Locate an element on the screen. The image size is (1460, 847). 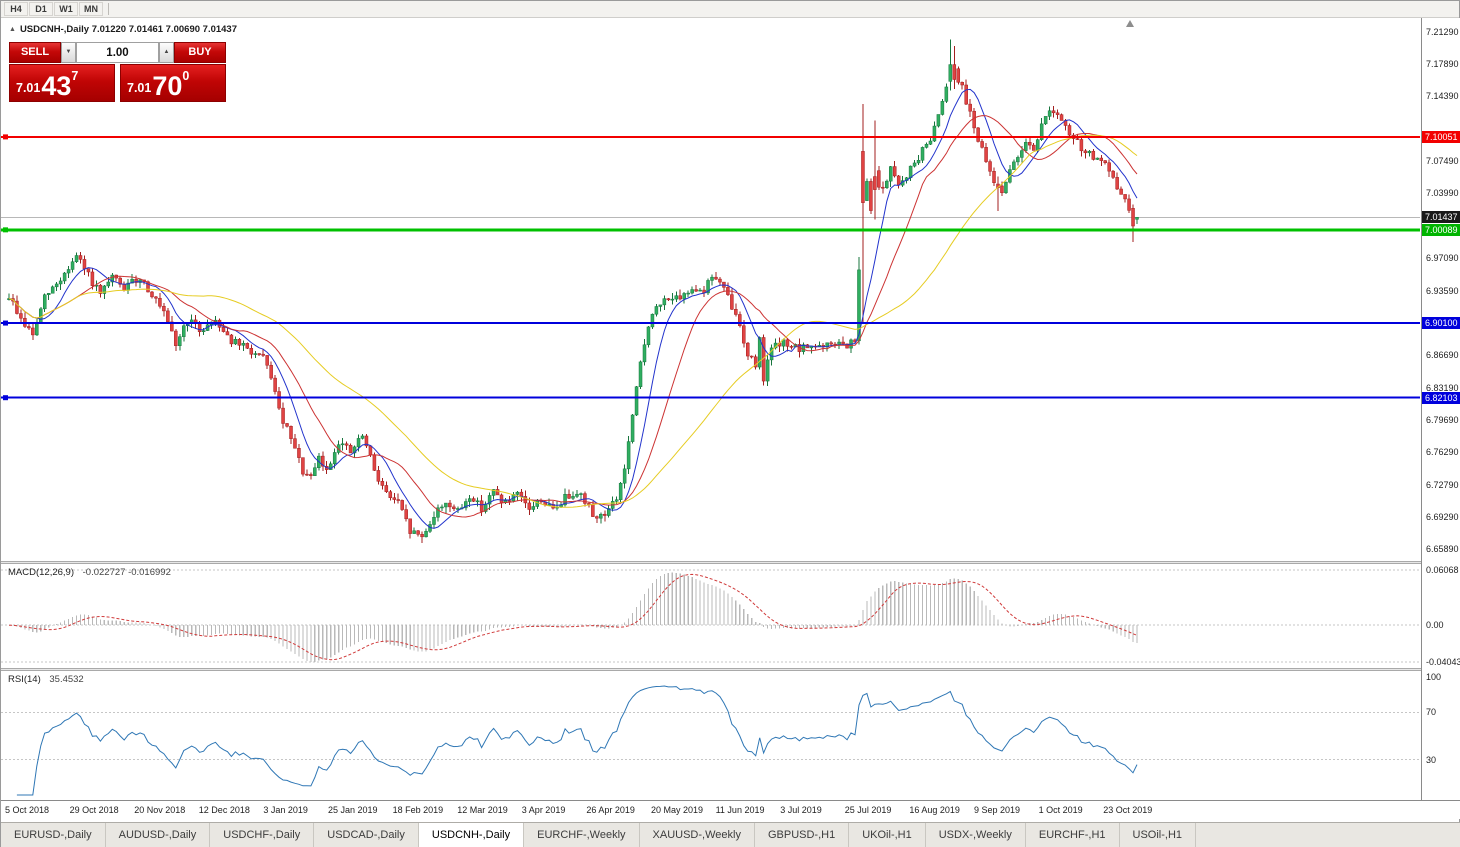
chart-tab: USDCHF-,Daily is located at coordinates (262, 835).